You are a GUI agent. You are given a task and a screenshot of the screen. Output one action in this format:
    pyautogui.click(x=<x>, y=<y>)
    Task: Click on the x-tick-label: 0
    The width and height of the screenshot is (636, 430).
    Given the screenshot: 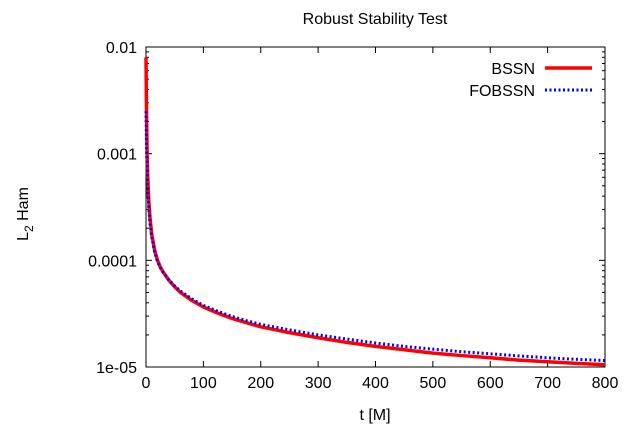 What is the action you would take?
    pyautogui.click(x=146, y=383)
    